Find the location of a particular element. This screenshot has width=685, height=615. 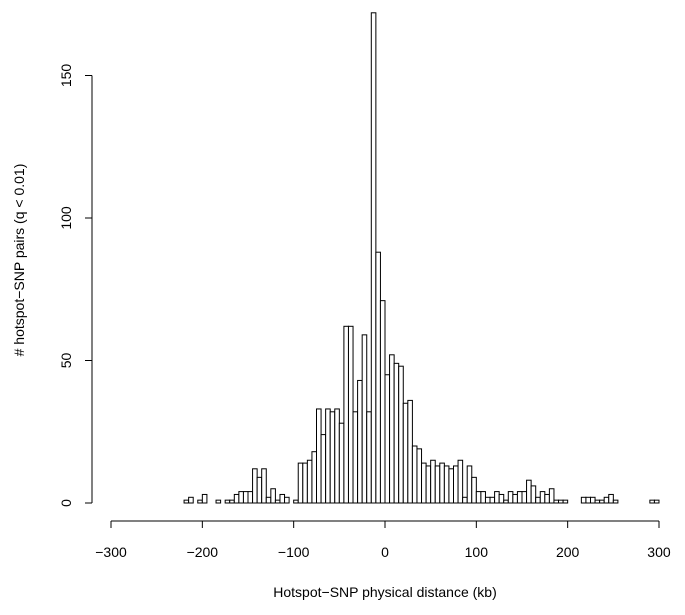

x-axis-title: Hotspot−SNP physical distance (kb) is located at coordinates (384, 592).